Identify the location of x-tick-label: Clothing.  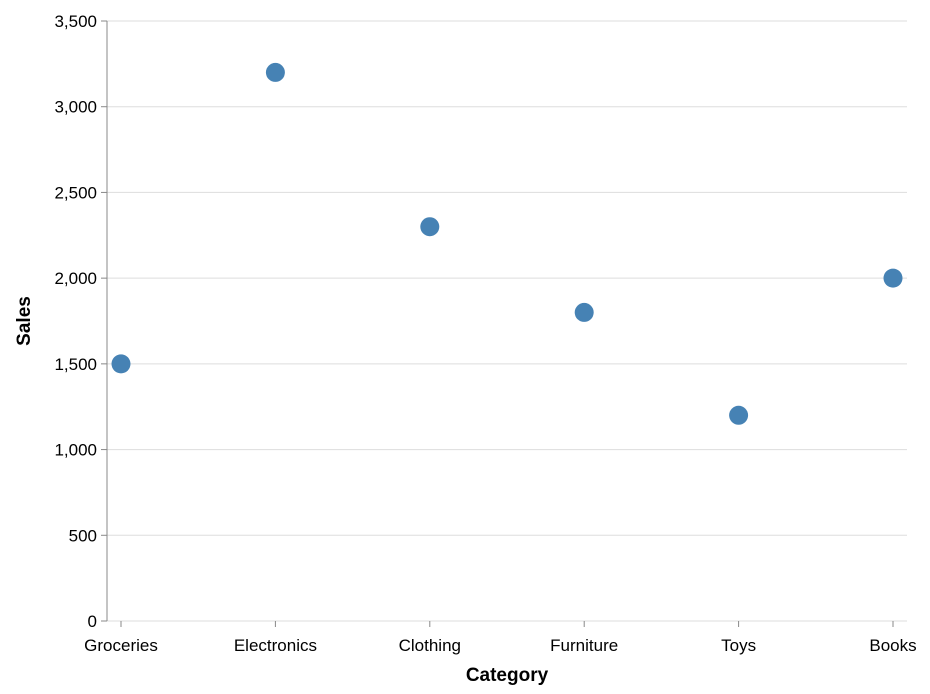
(430, 645).